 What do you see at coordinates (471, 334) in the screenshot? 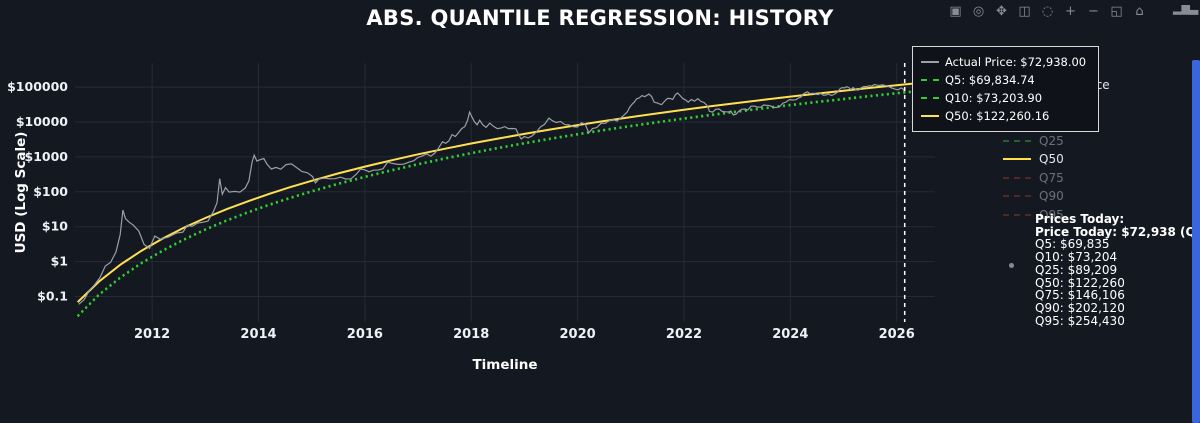
I see `x-tick-label: 2018` at bounding box center [471, 334].